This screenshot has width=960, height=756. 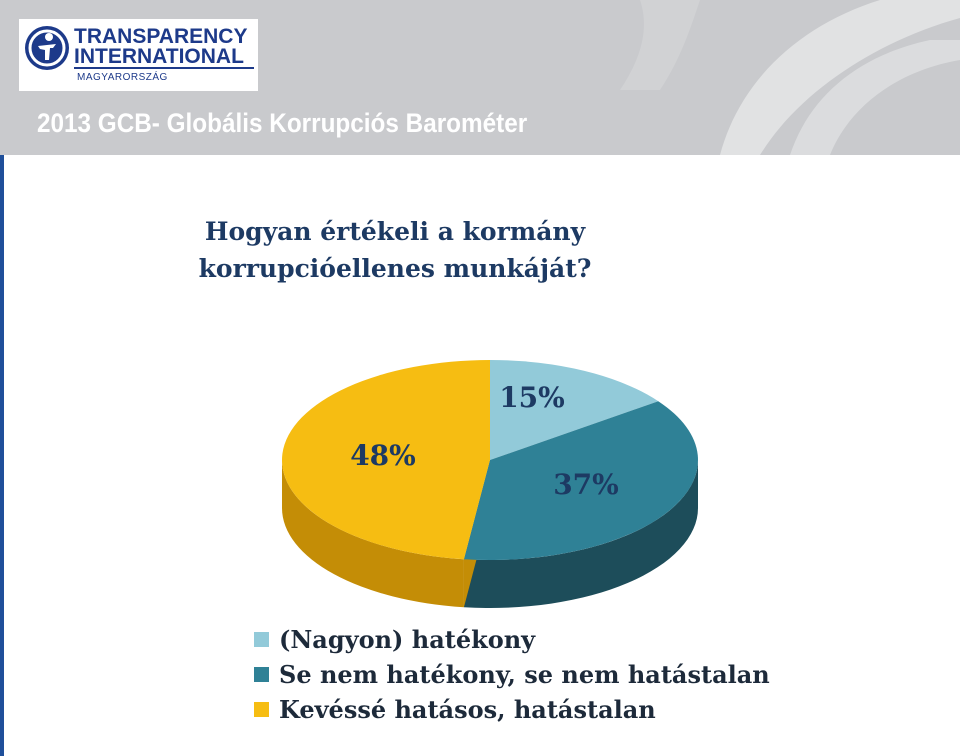 I want to click on logo-subtitle: MAGYARORSZÁG, so click(x=122, y=77).